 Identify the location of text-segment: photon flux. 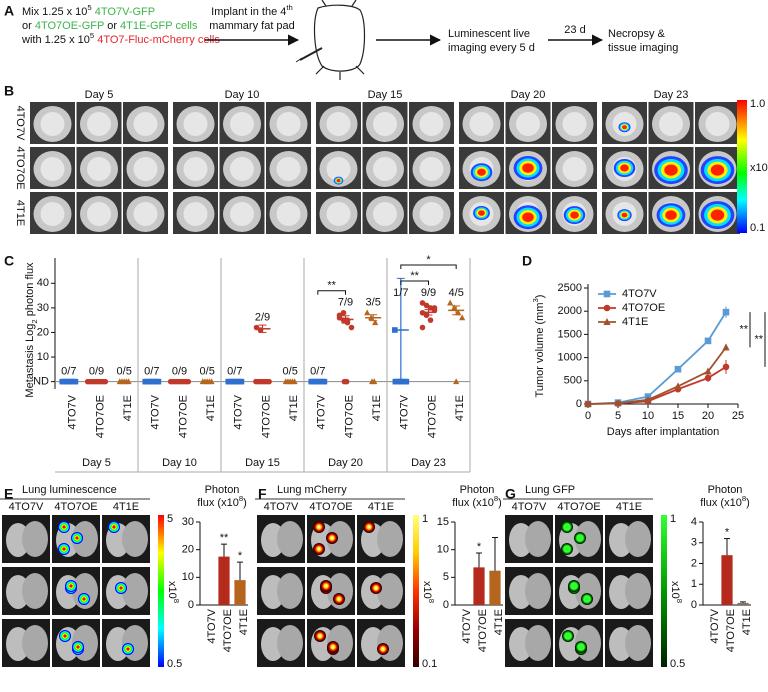
(30, 290).